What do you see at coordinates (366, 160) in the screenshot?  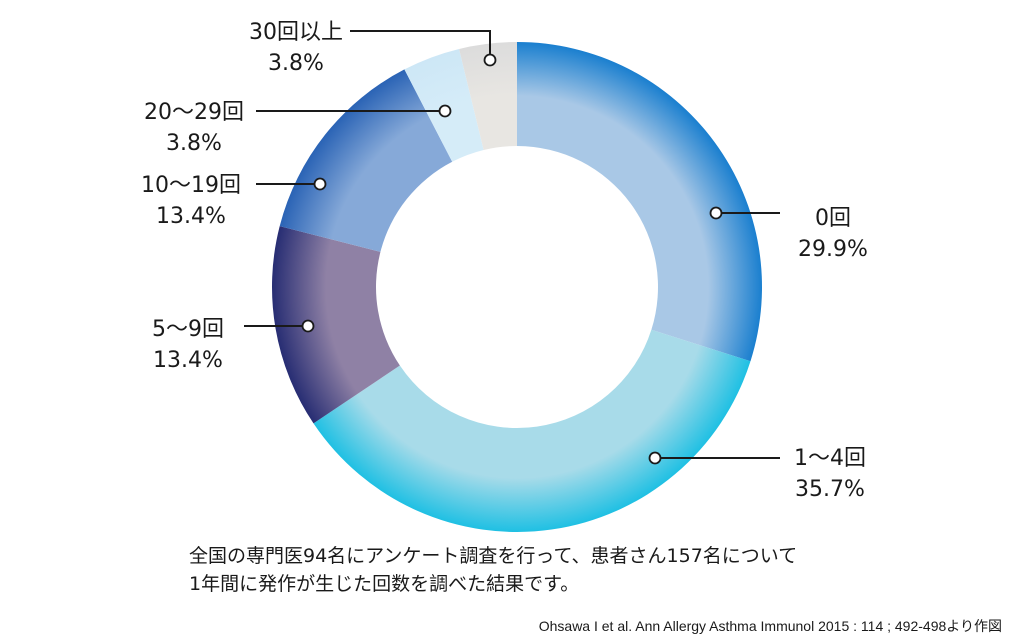 I see `slice-10-19-times` at bounding box center [366, 160].